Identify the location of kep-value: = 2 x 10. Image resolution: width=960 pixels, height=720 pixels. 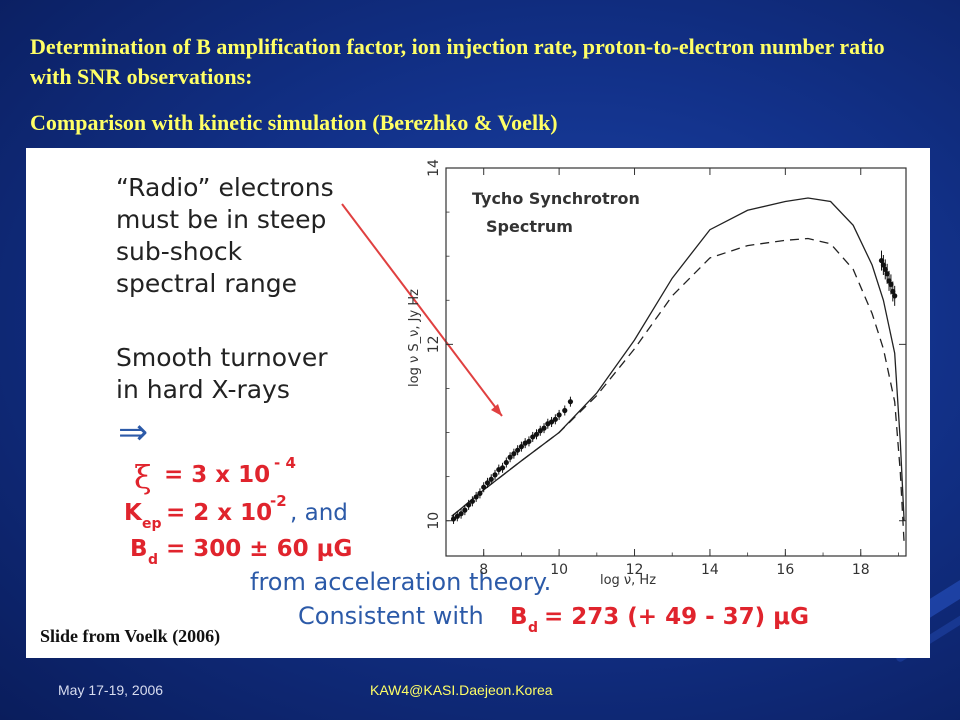
(219, 513).